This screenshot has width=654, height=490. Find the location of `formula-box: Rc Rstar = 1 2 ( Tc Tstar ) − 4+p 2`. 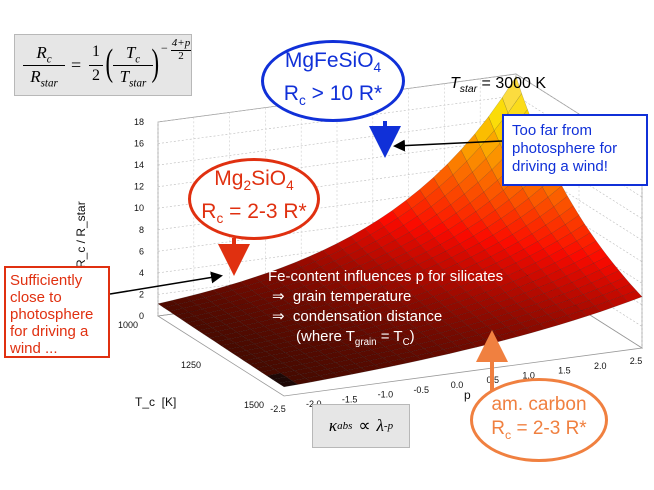

formula-box: Rc Rstar = 1 2 ( Tc Tstar ) − 4+p 2 is located at coordinates (103, 65).